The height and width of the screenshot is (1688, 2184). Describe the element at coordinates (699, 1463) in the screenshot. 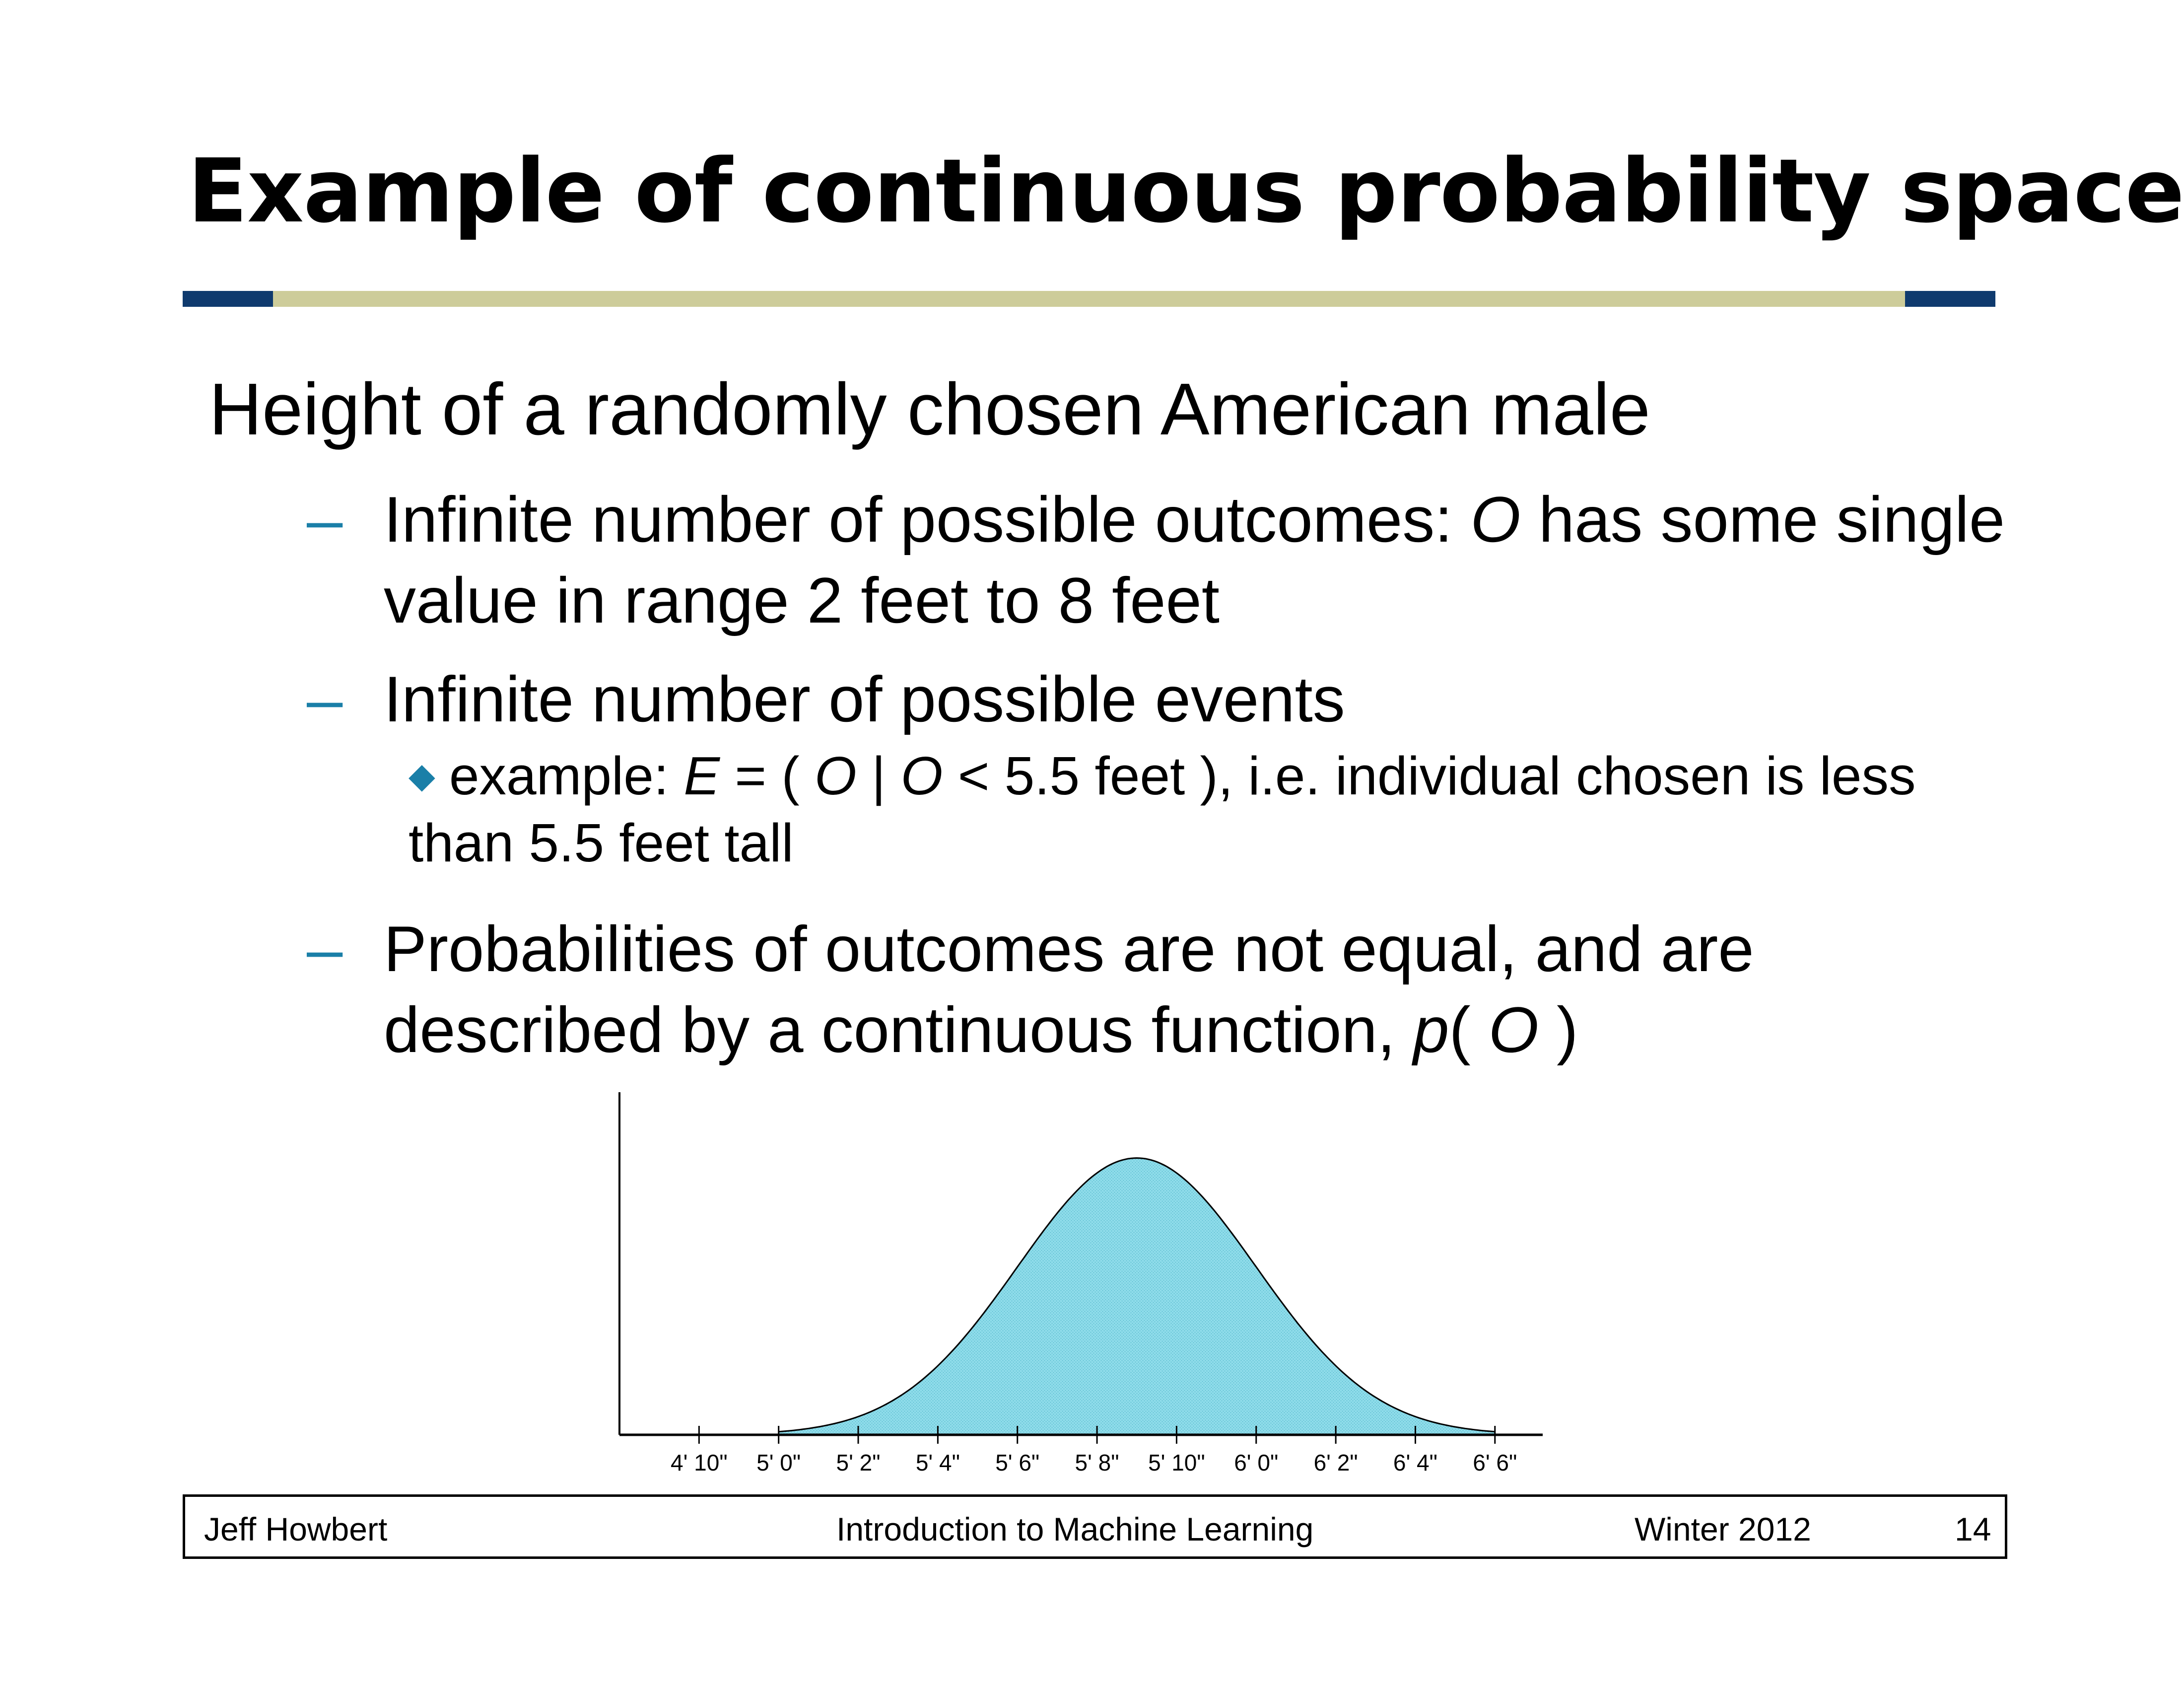

I see `x-tick-label: 4' 10"` at that location.